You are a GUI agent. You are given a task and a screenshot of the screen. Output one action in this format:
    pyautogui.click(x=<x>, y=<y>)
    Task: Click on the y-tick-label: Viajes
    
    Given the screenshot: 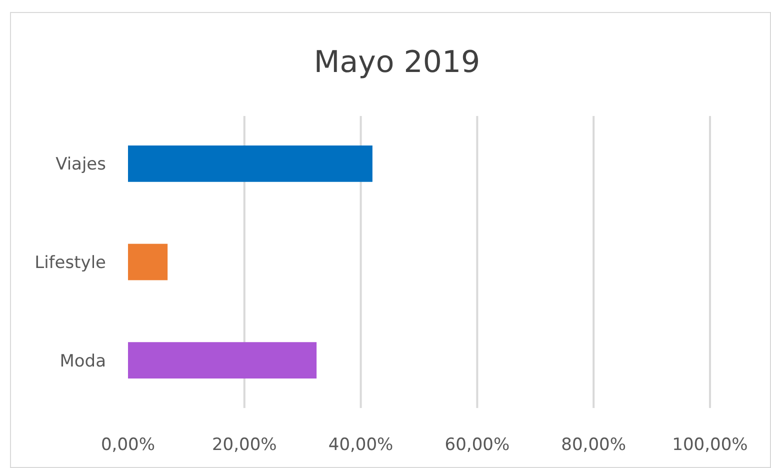 What is the action you would take?
    pyautogui.click(x=81, y=164)
    